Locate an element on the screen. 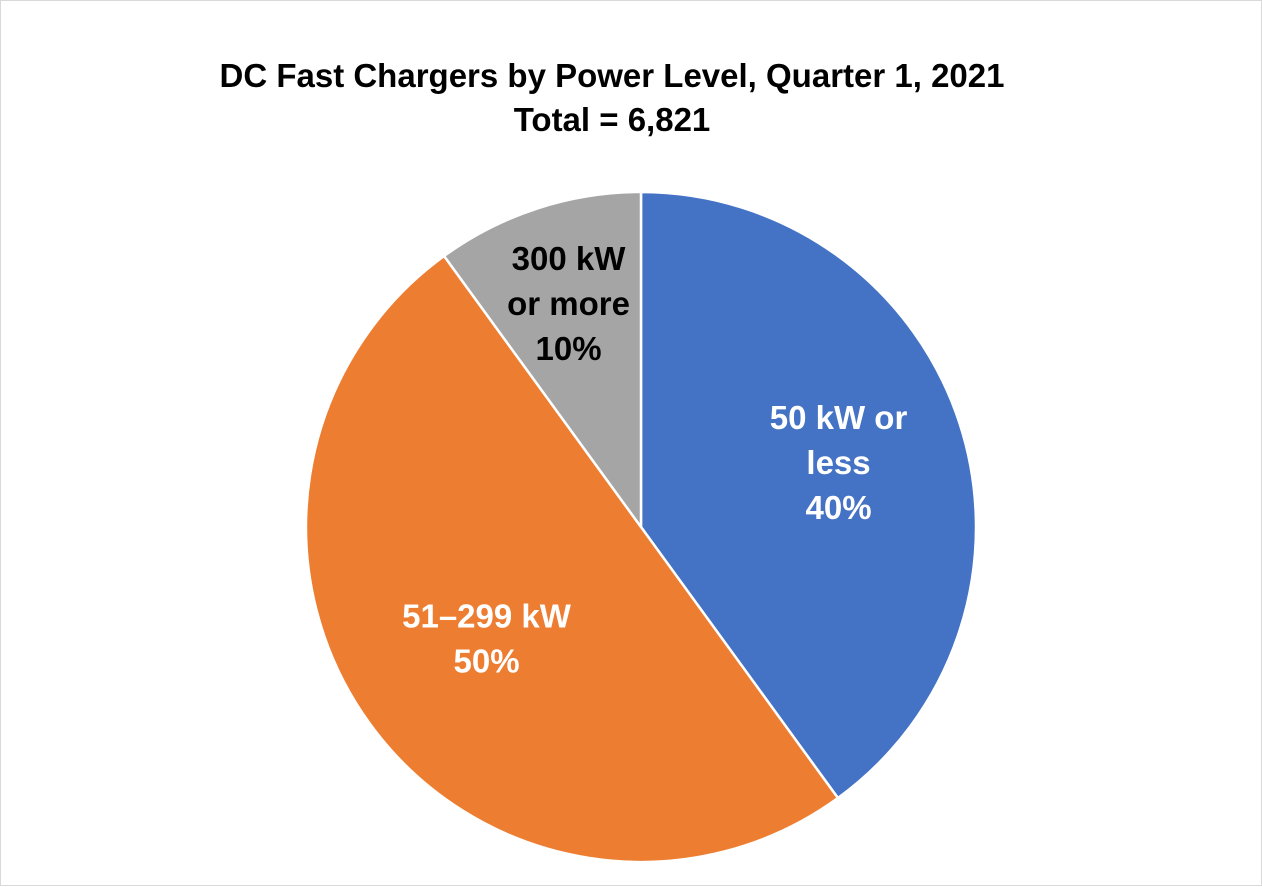 This screenshot has width=1262, height=887. slice-category-label: 50 kW or is located at coordinates (839, 417).